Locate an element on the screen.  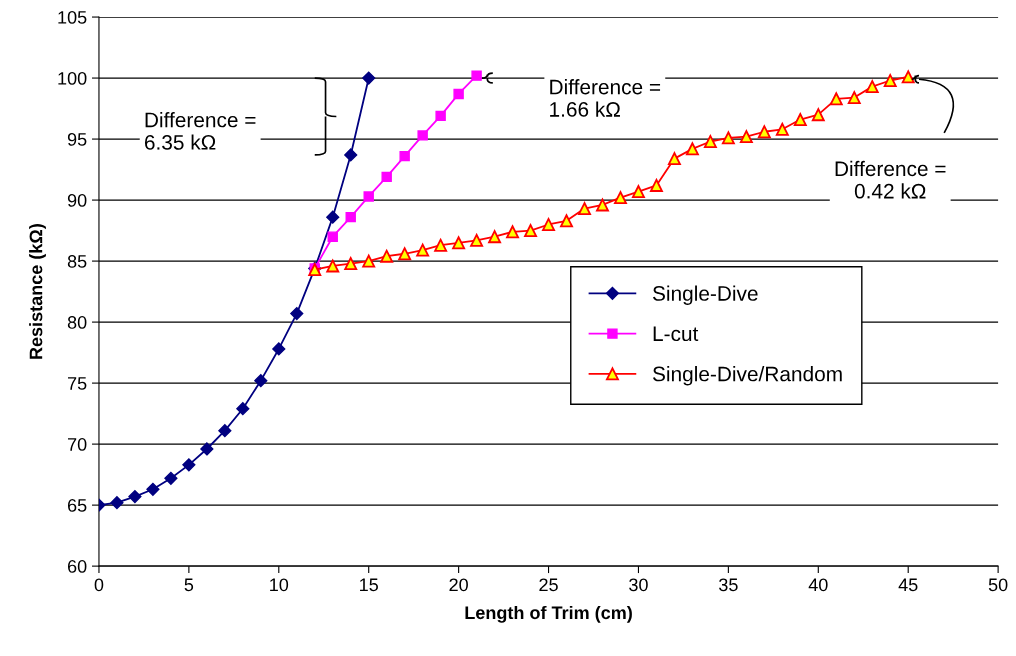
x-tick-label: 25 is located at coordinates (548, 585).